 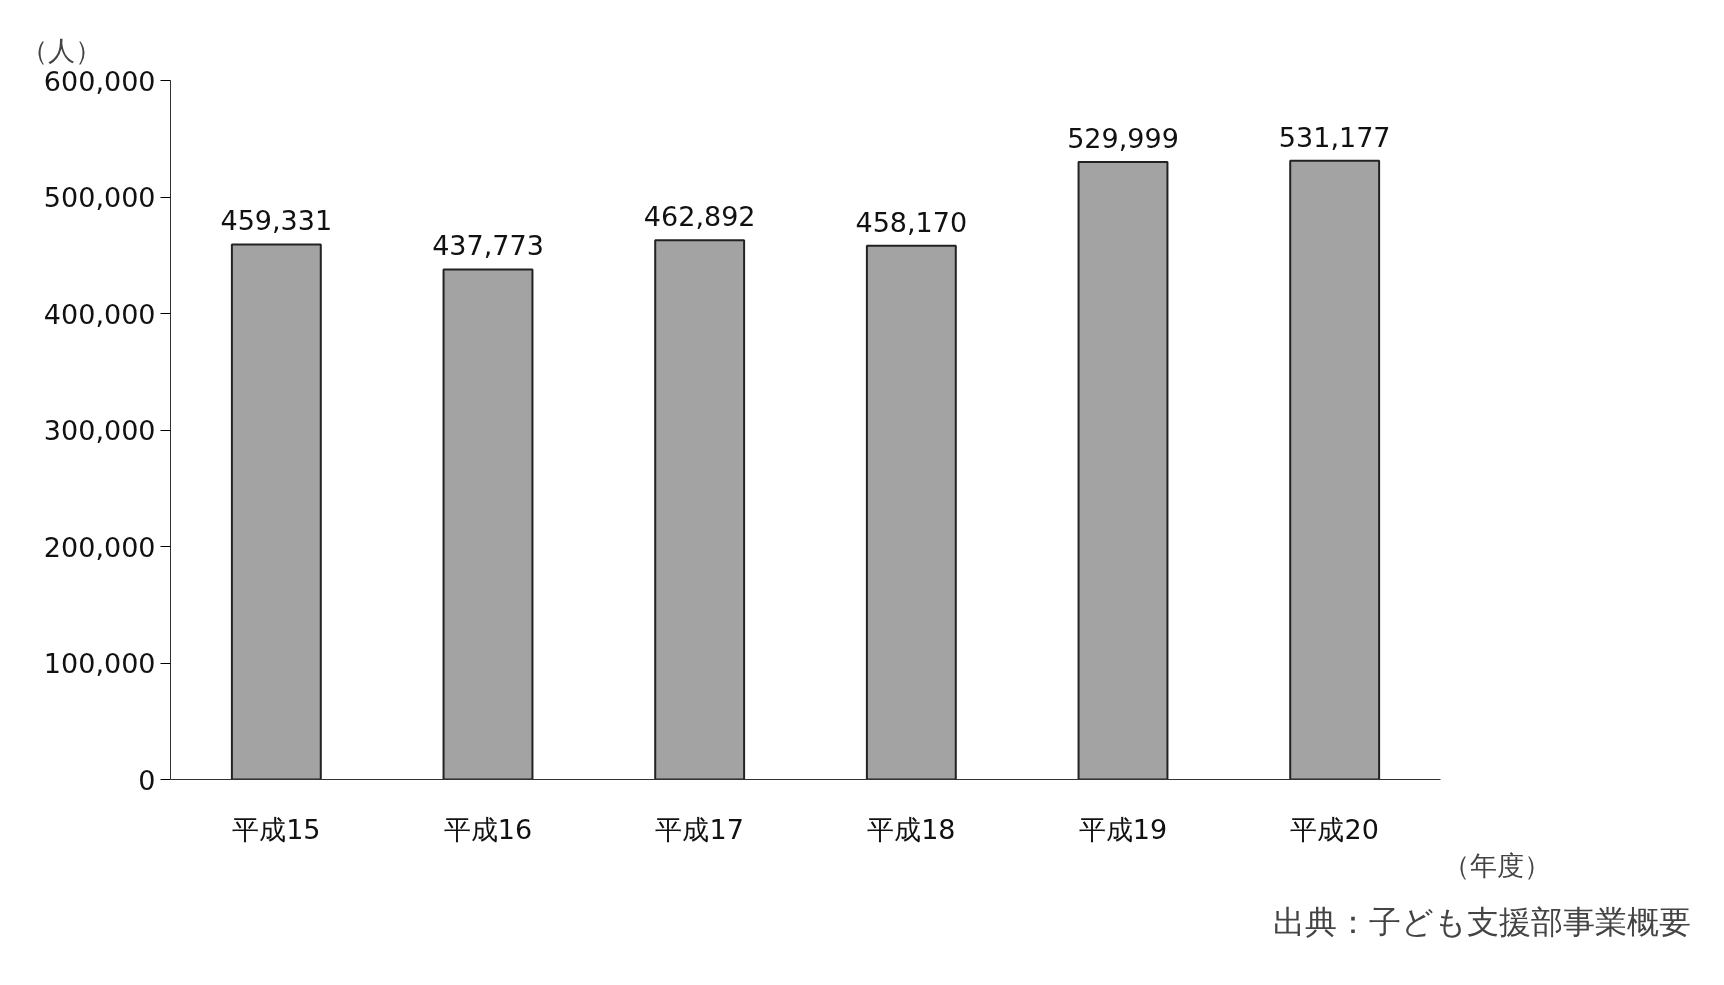 What do you see at coordinates (1334, 829) in the screenshot?
I see `x-tick-label: 平成20` at bounding box center [1334, 829].